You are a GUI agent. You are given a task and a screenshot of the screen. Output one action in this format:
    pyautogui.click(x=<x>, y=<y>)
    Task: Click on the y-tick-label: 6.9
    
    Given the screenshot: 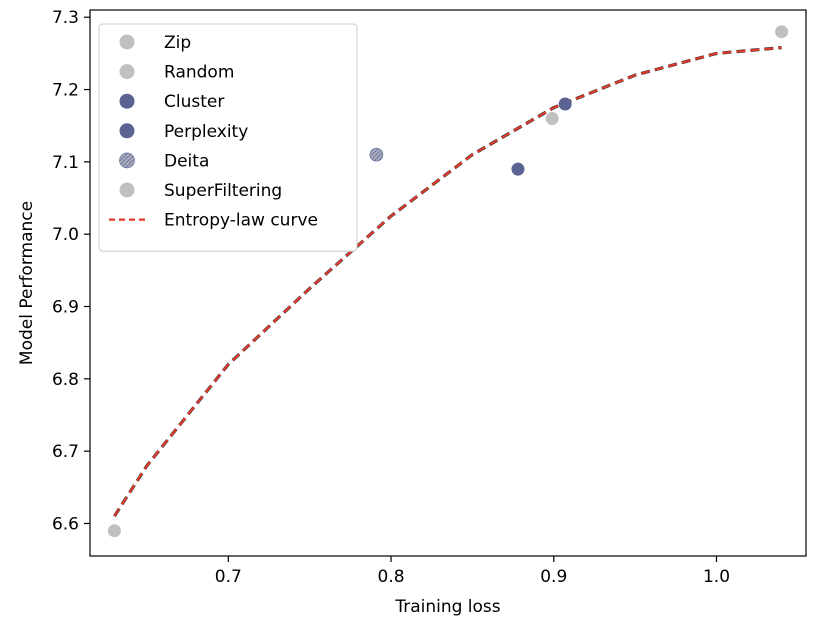 What is the action you would take?
    pyautogui.click(x=65, y=308)
    